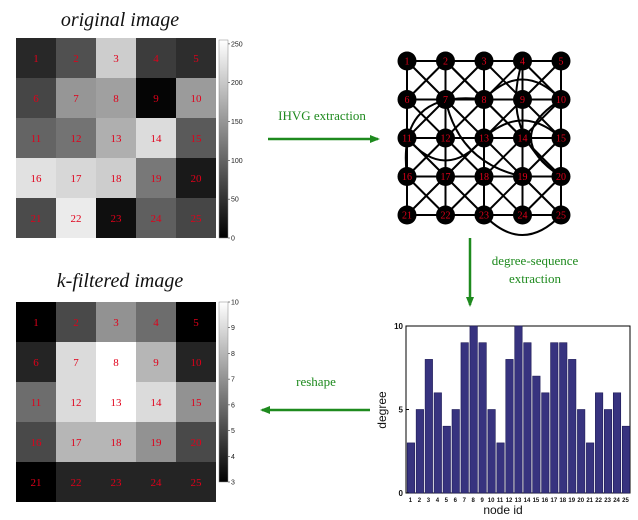 The height and width of the screenshot is (520, 638). I want to click on pixel-label: 12, so click(76, 403).